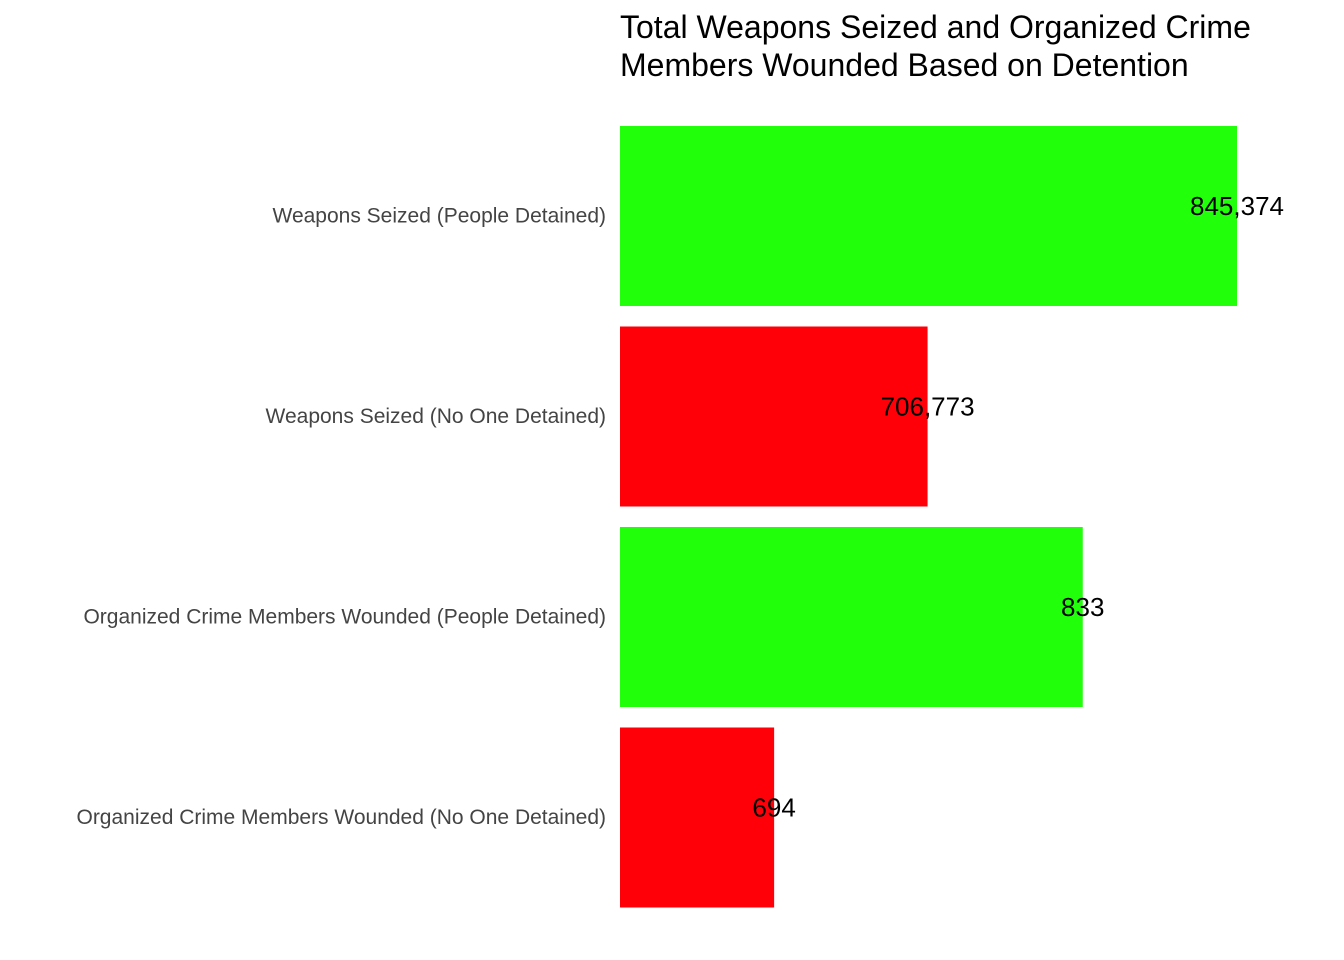  What do you see at coordinates (1237, 206) in the screenshot?
I see `value-label-1: 845,374` at bounding box center [1237, 206].